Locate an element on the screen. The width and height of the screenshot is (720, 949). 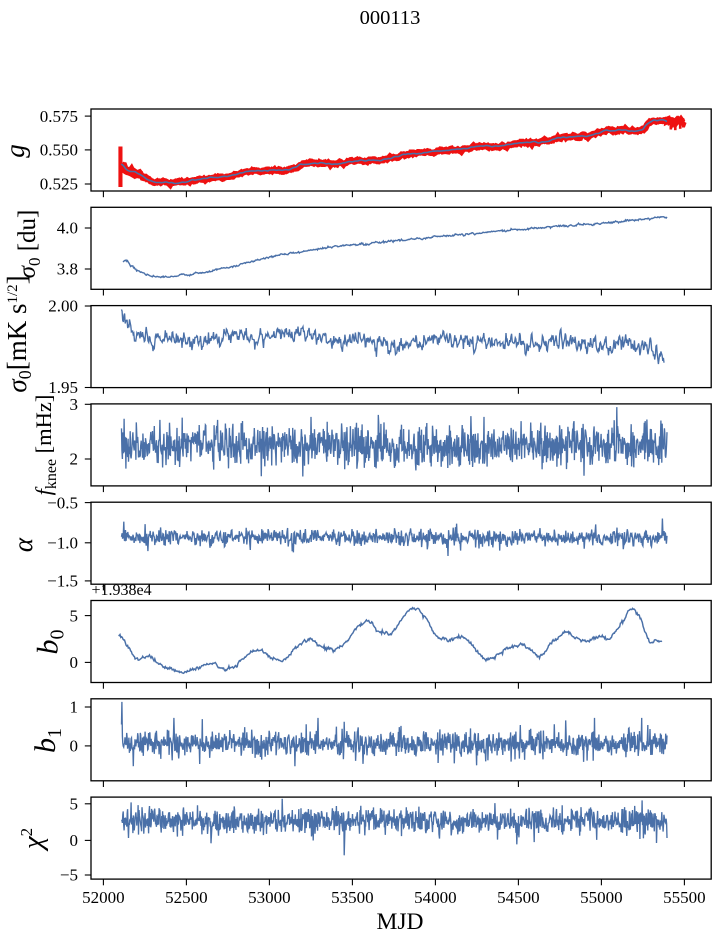
svg-text: b0 is located at coordinates (50, 642).